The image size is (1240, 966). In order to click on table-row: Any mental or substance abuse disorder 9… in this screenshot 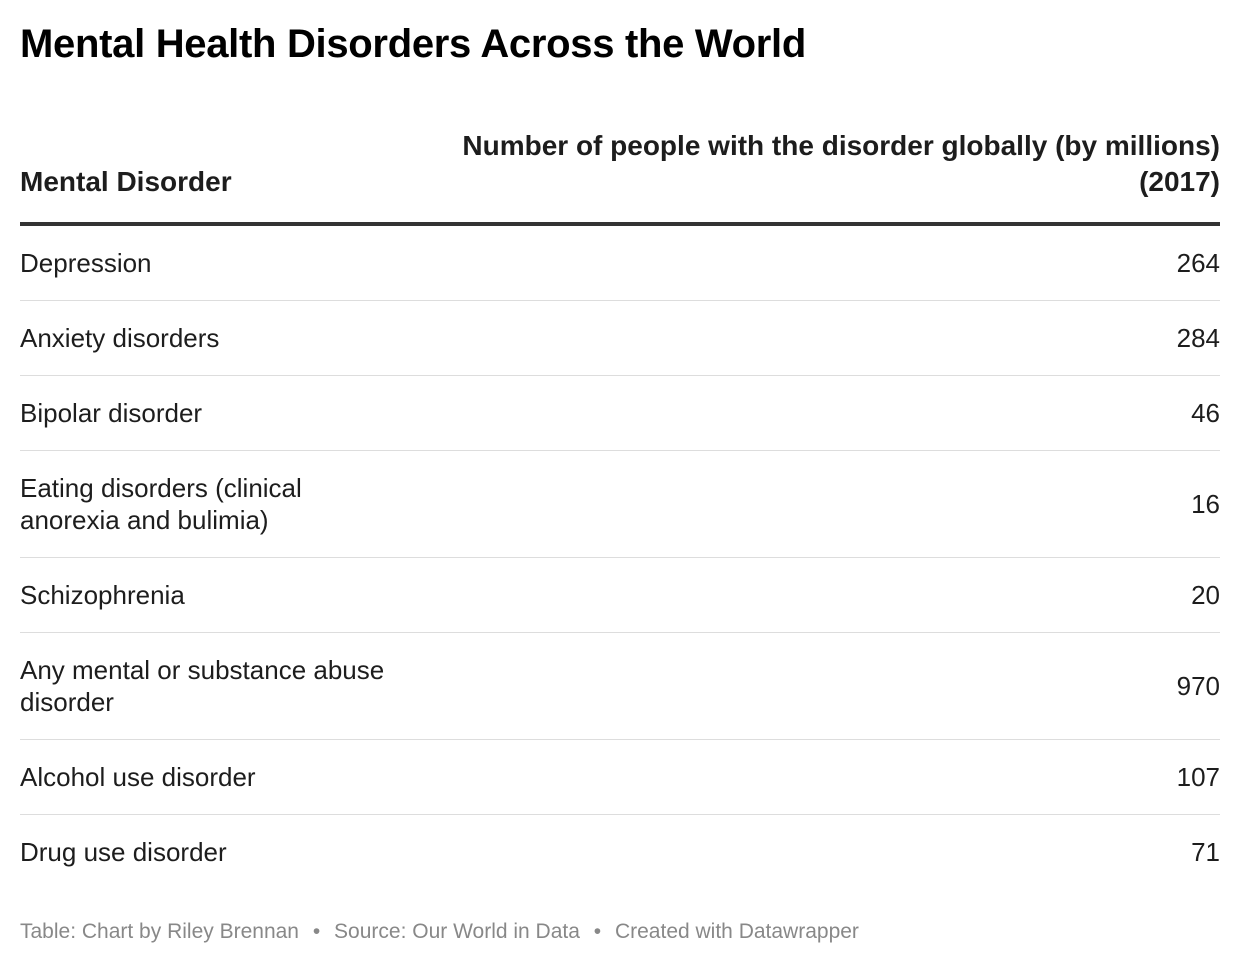, I will do `click(620, 686)`.